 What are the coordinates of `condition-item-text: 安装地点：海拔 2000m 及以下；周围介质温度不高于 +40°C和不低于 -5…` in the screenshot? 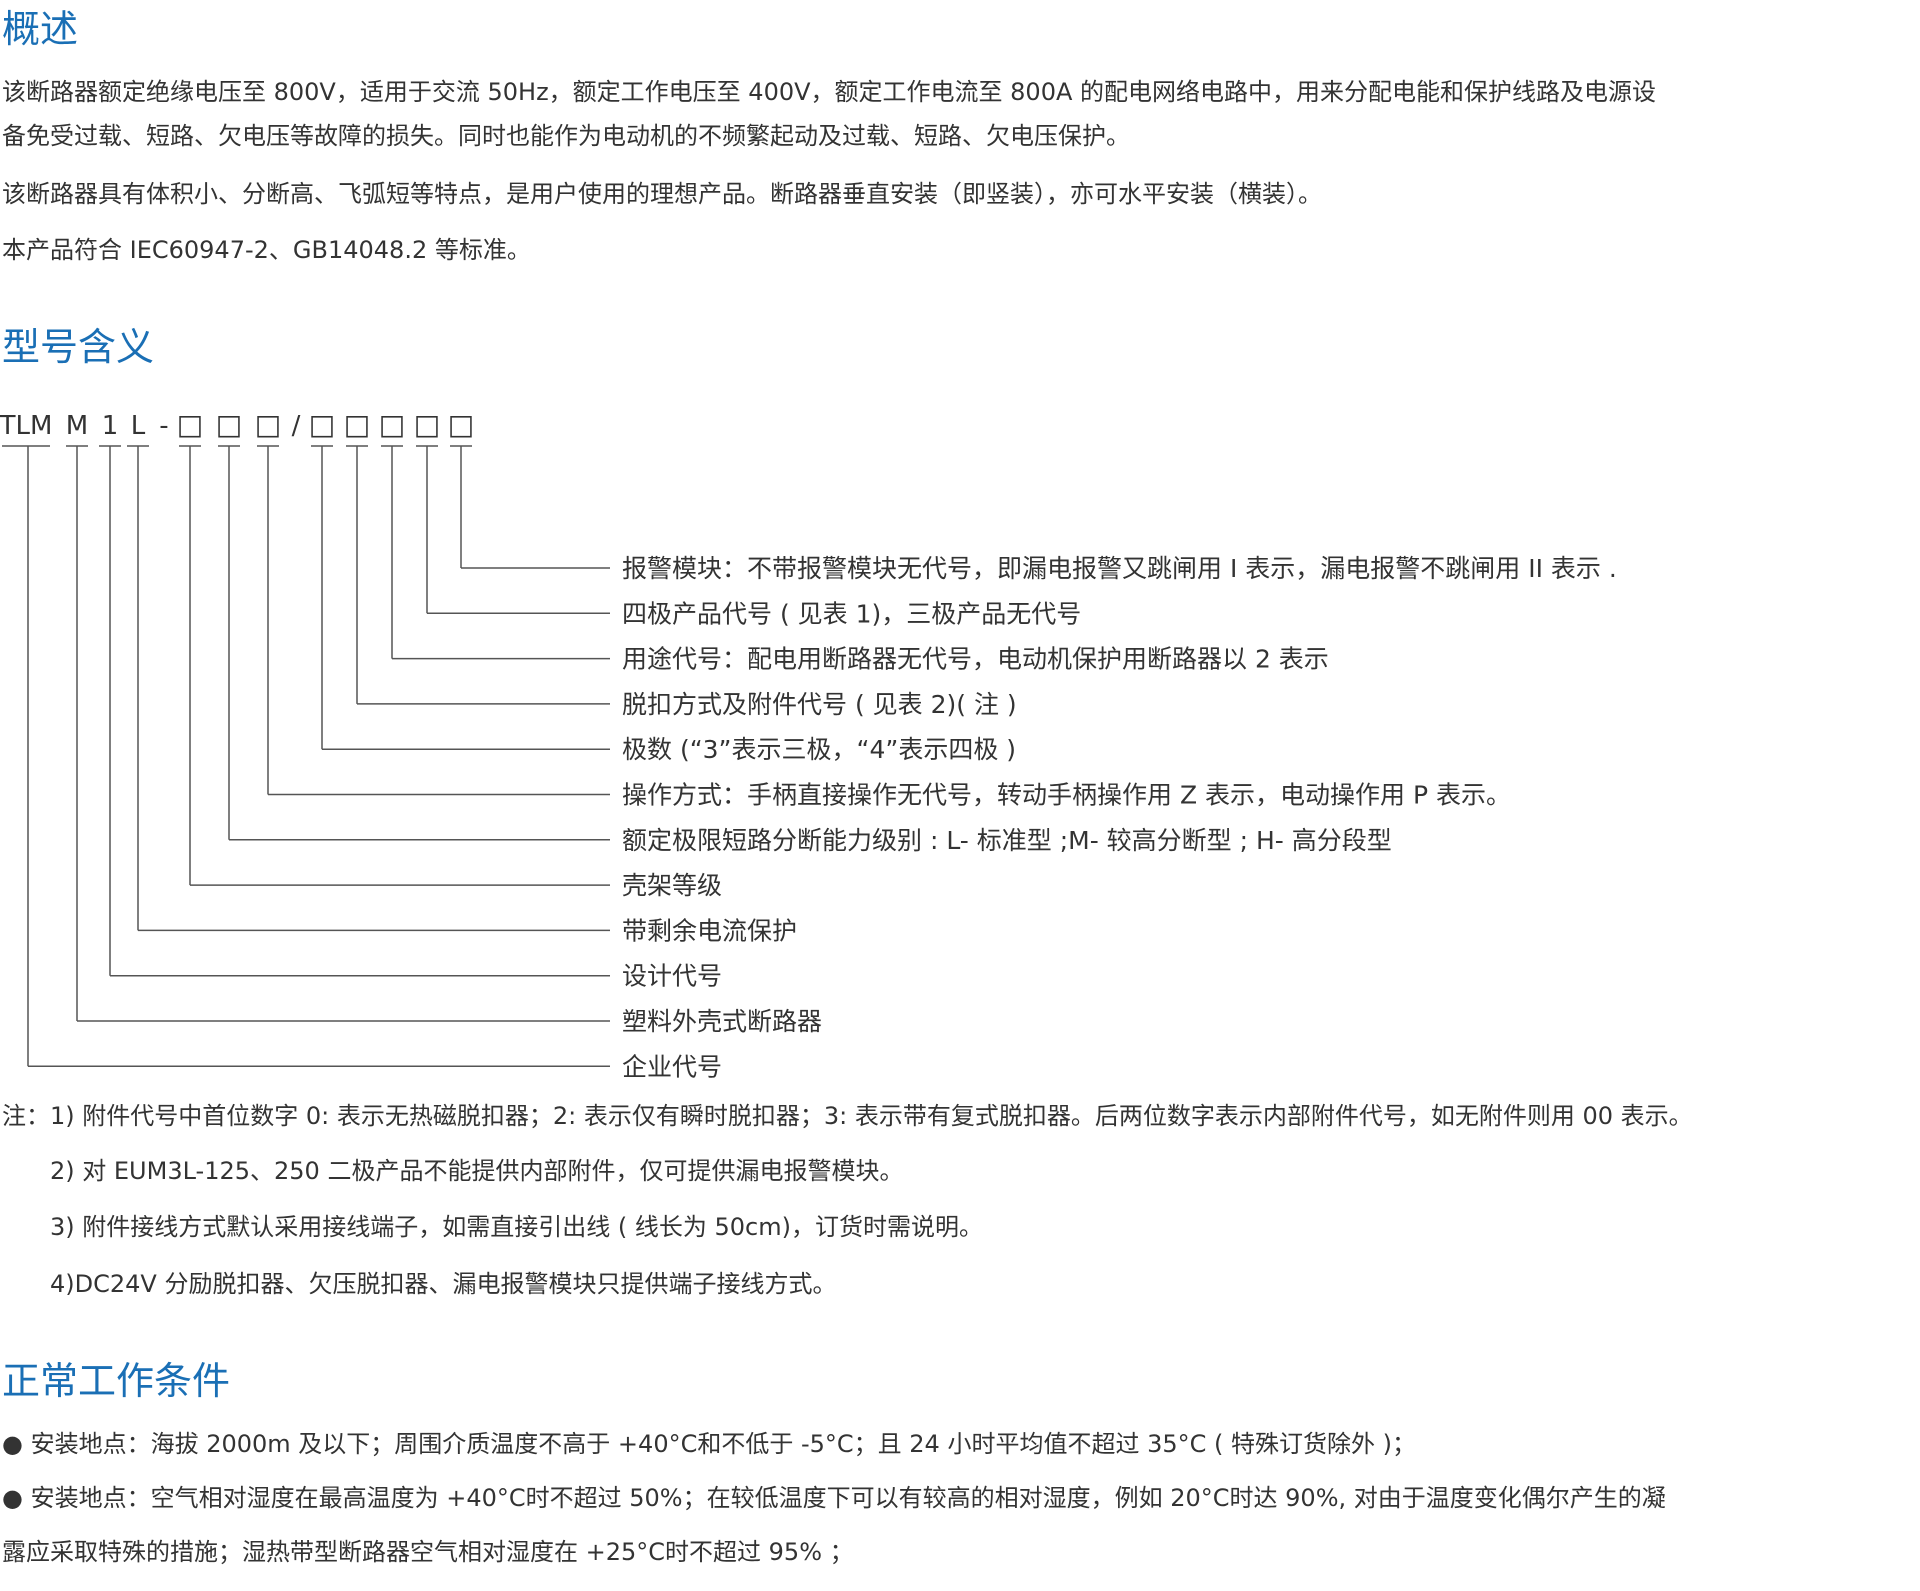 It's located at (723, 1444).